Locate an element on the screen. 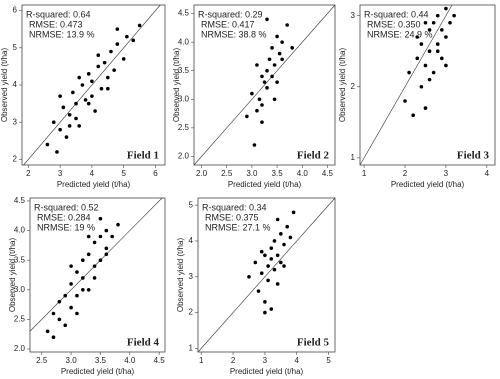  x-tick-label: 3.5 is located at coordinates (101, 360).